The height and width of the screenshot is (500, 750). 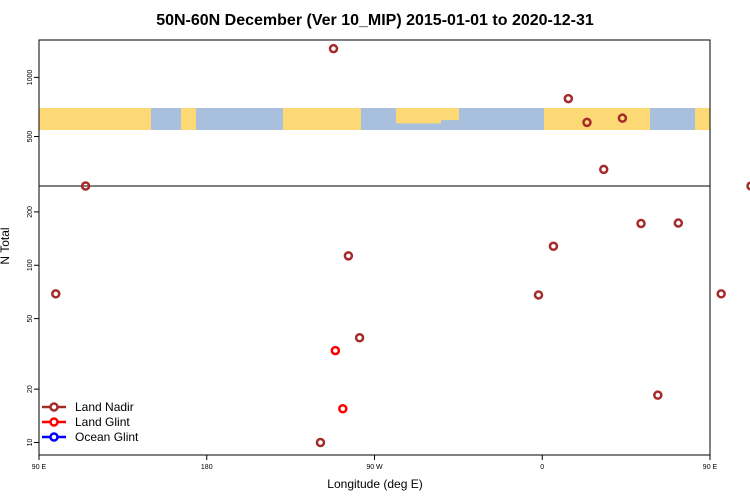 I want to click on map-ocean-background, so click(x=374, y=119).